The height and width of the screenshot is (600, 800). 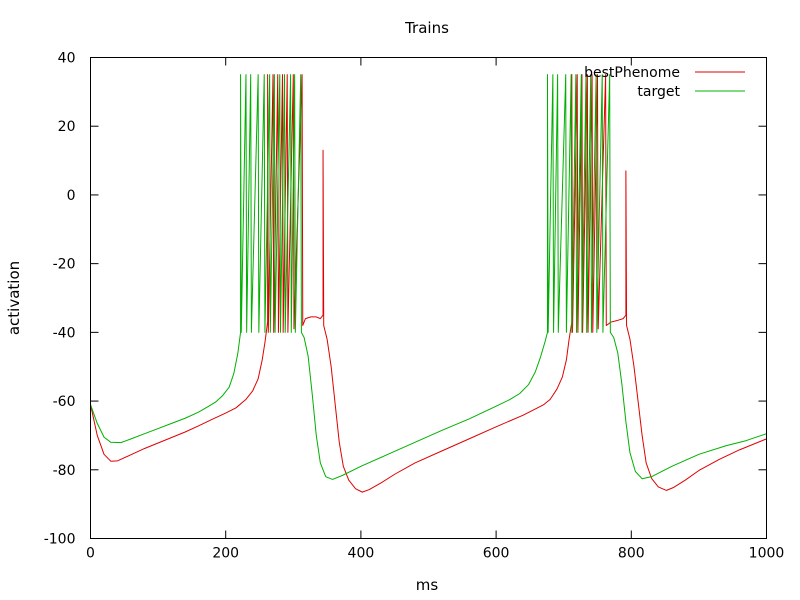 I want to click on x-tick-label: 0, so click(x=90, y=554).